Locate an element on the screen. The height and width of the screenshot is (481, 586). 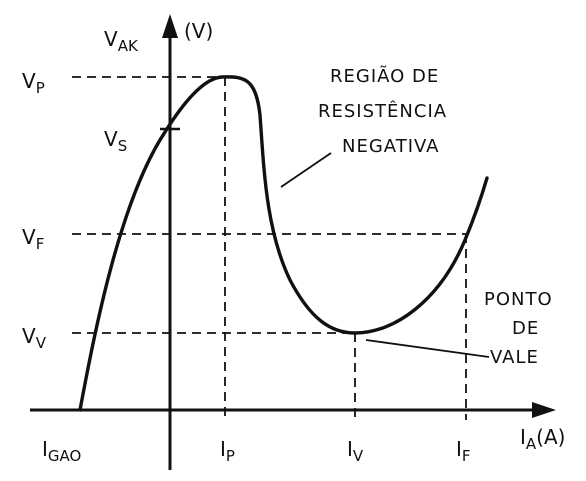
y-label-vf: VF is located at coordinates (33, 239).